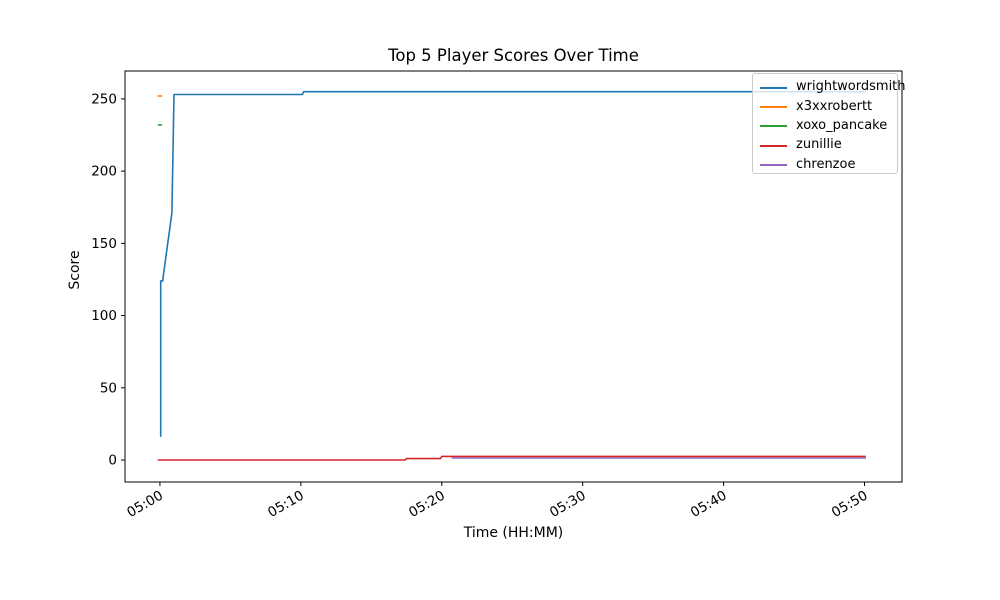 The image size is (1000, 600). What do you see at coordinates (108, 388) in the screenshot?
I see `y-tick-label: 50` at bounding box center [108, 388].